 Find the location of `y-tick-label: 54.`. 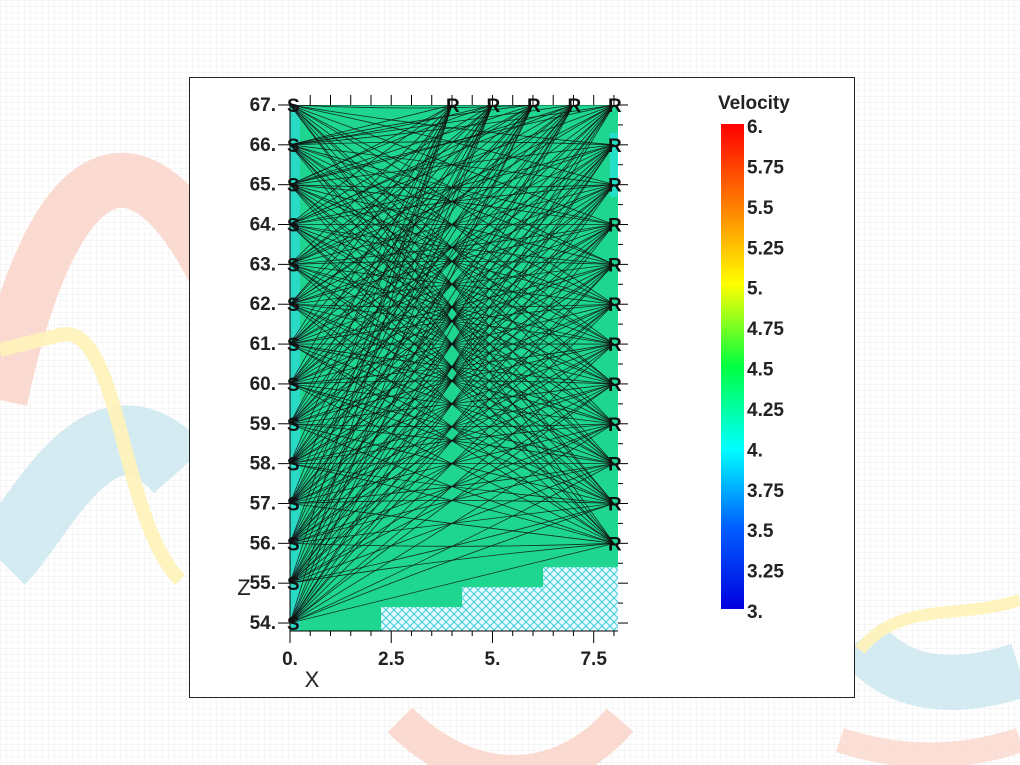

y-tick-label: 54. is located at coordinates (263, 623).